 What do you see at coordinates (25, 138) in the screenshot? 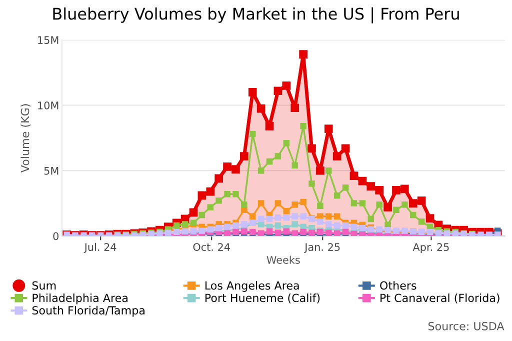
I see `y-axis-title: Volume (KG)` at bounding box center [25, 138].